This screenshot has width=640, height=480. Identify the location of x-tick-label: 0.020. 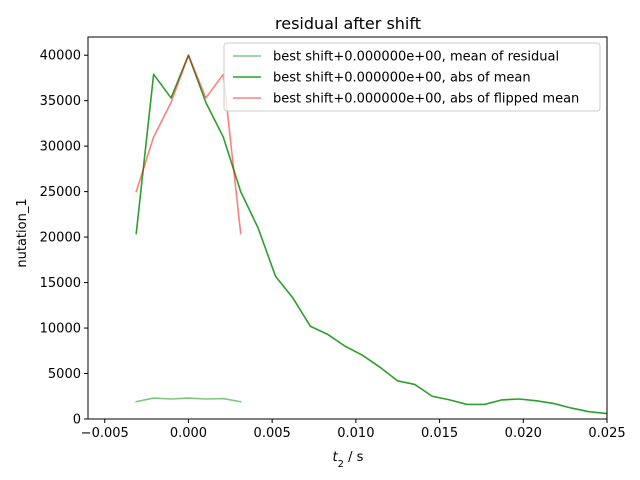
(523, 433).